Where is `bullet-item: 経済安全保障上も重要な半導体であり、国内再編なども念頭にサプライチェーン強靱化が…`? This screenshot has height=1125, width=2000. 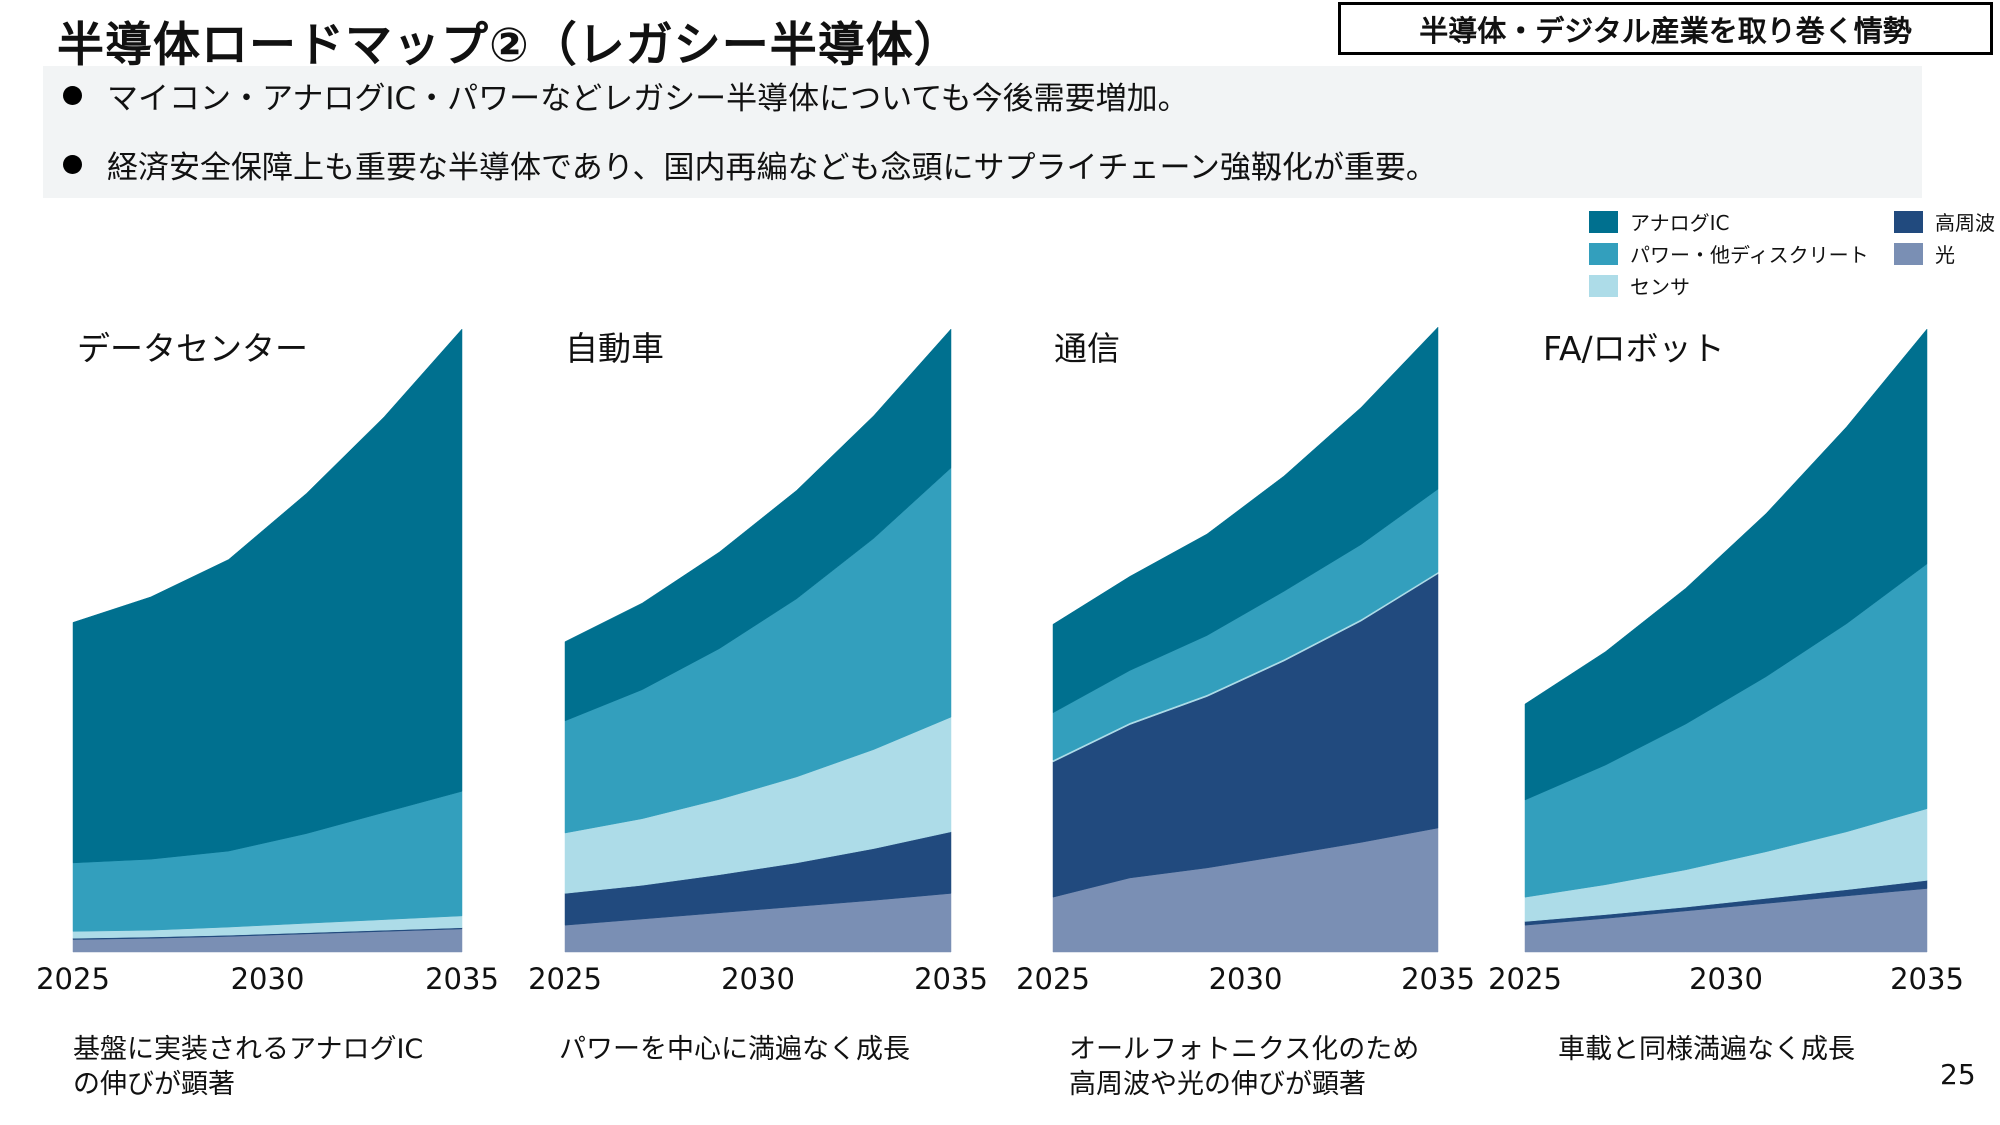 bullet-item: 経済安全保障上も重要な半導体であり、国内再編なども念頭にサプライチェーン強靱化が… is located at coordinates (750, 164).